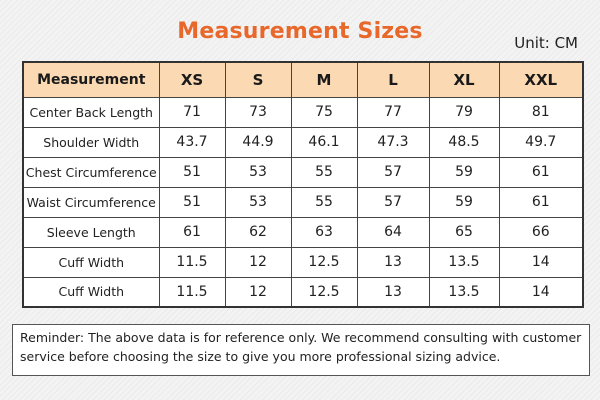  I want to click on row-label: Center Back Length, so click(91, 112).